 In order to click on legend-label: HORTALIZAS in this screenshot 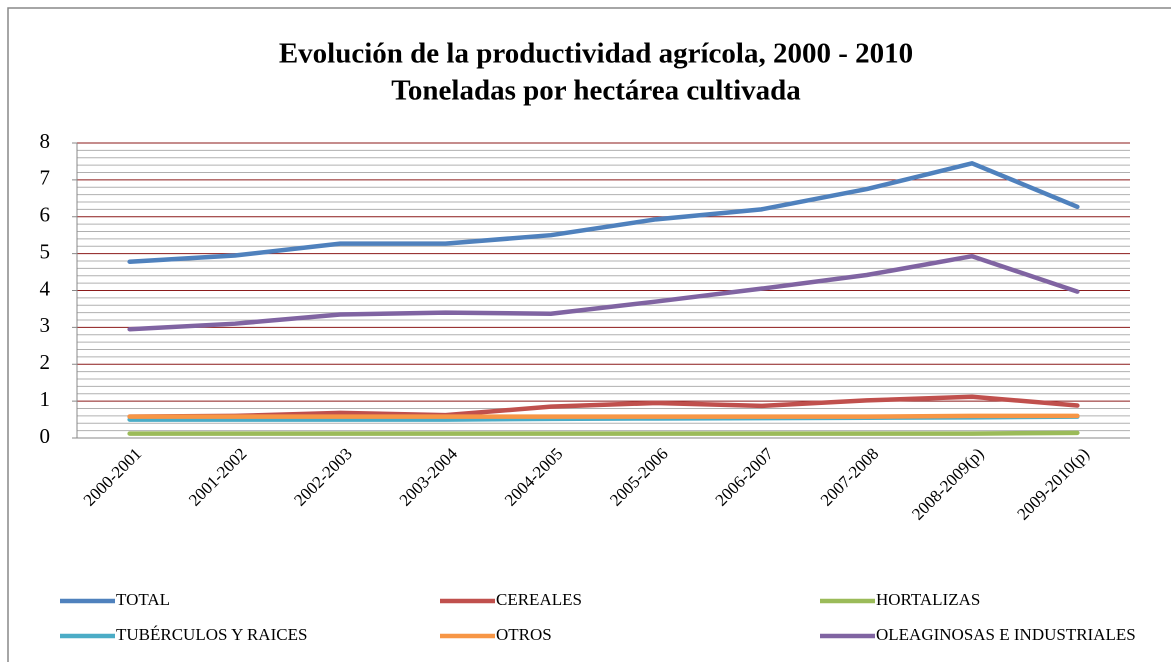, I will do `click(928, 599)`.